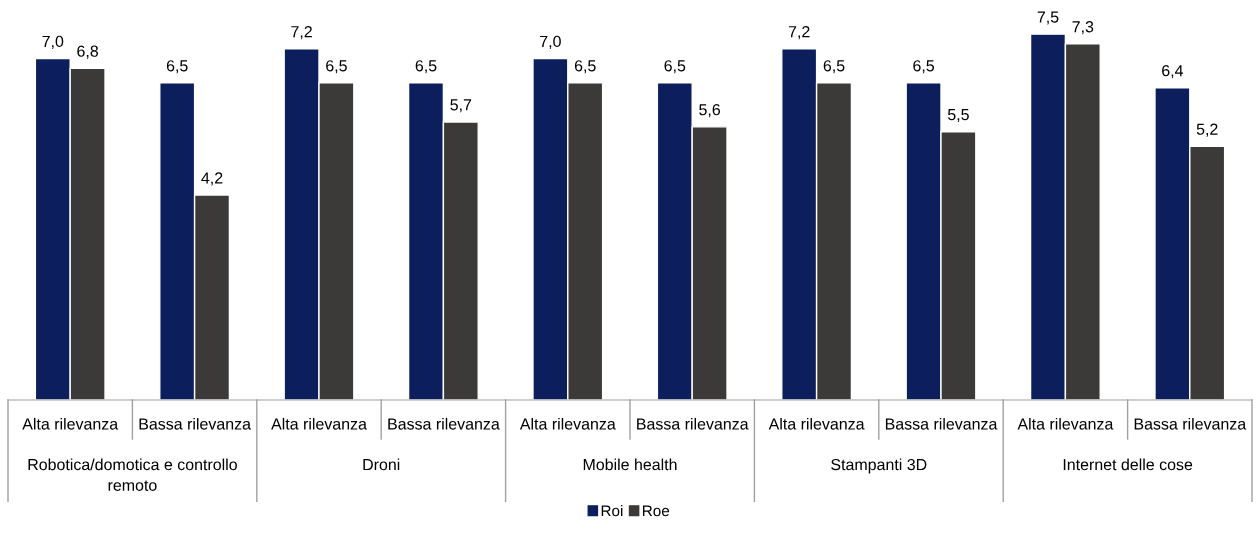 Image resolution: width=1258 pixels, height=533 pixels. Describe the element at coordinates (1128, 464) in the screenshot. I see `text: Internet delle cose` at that location.